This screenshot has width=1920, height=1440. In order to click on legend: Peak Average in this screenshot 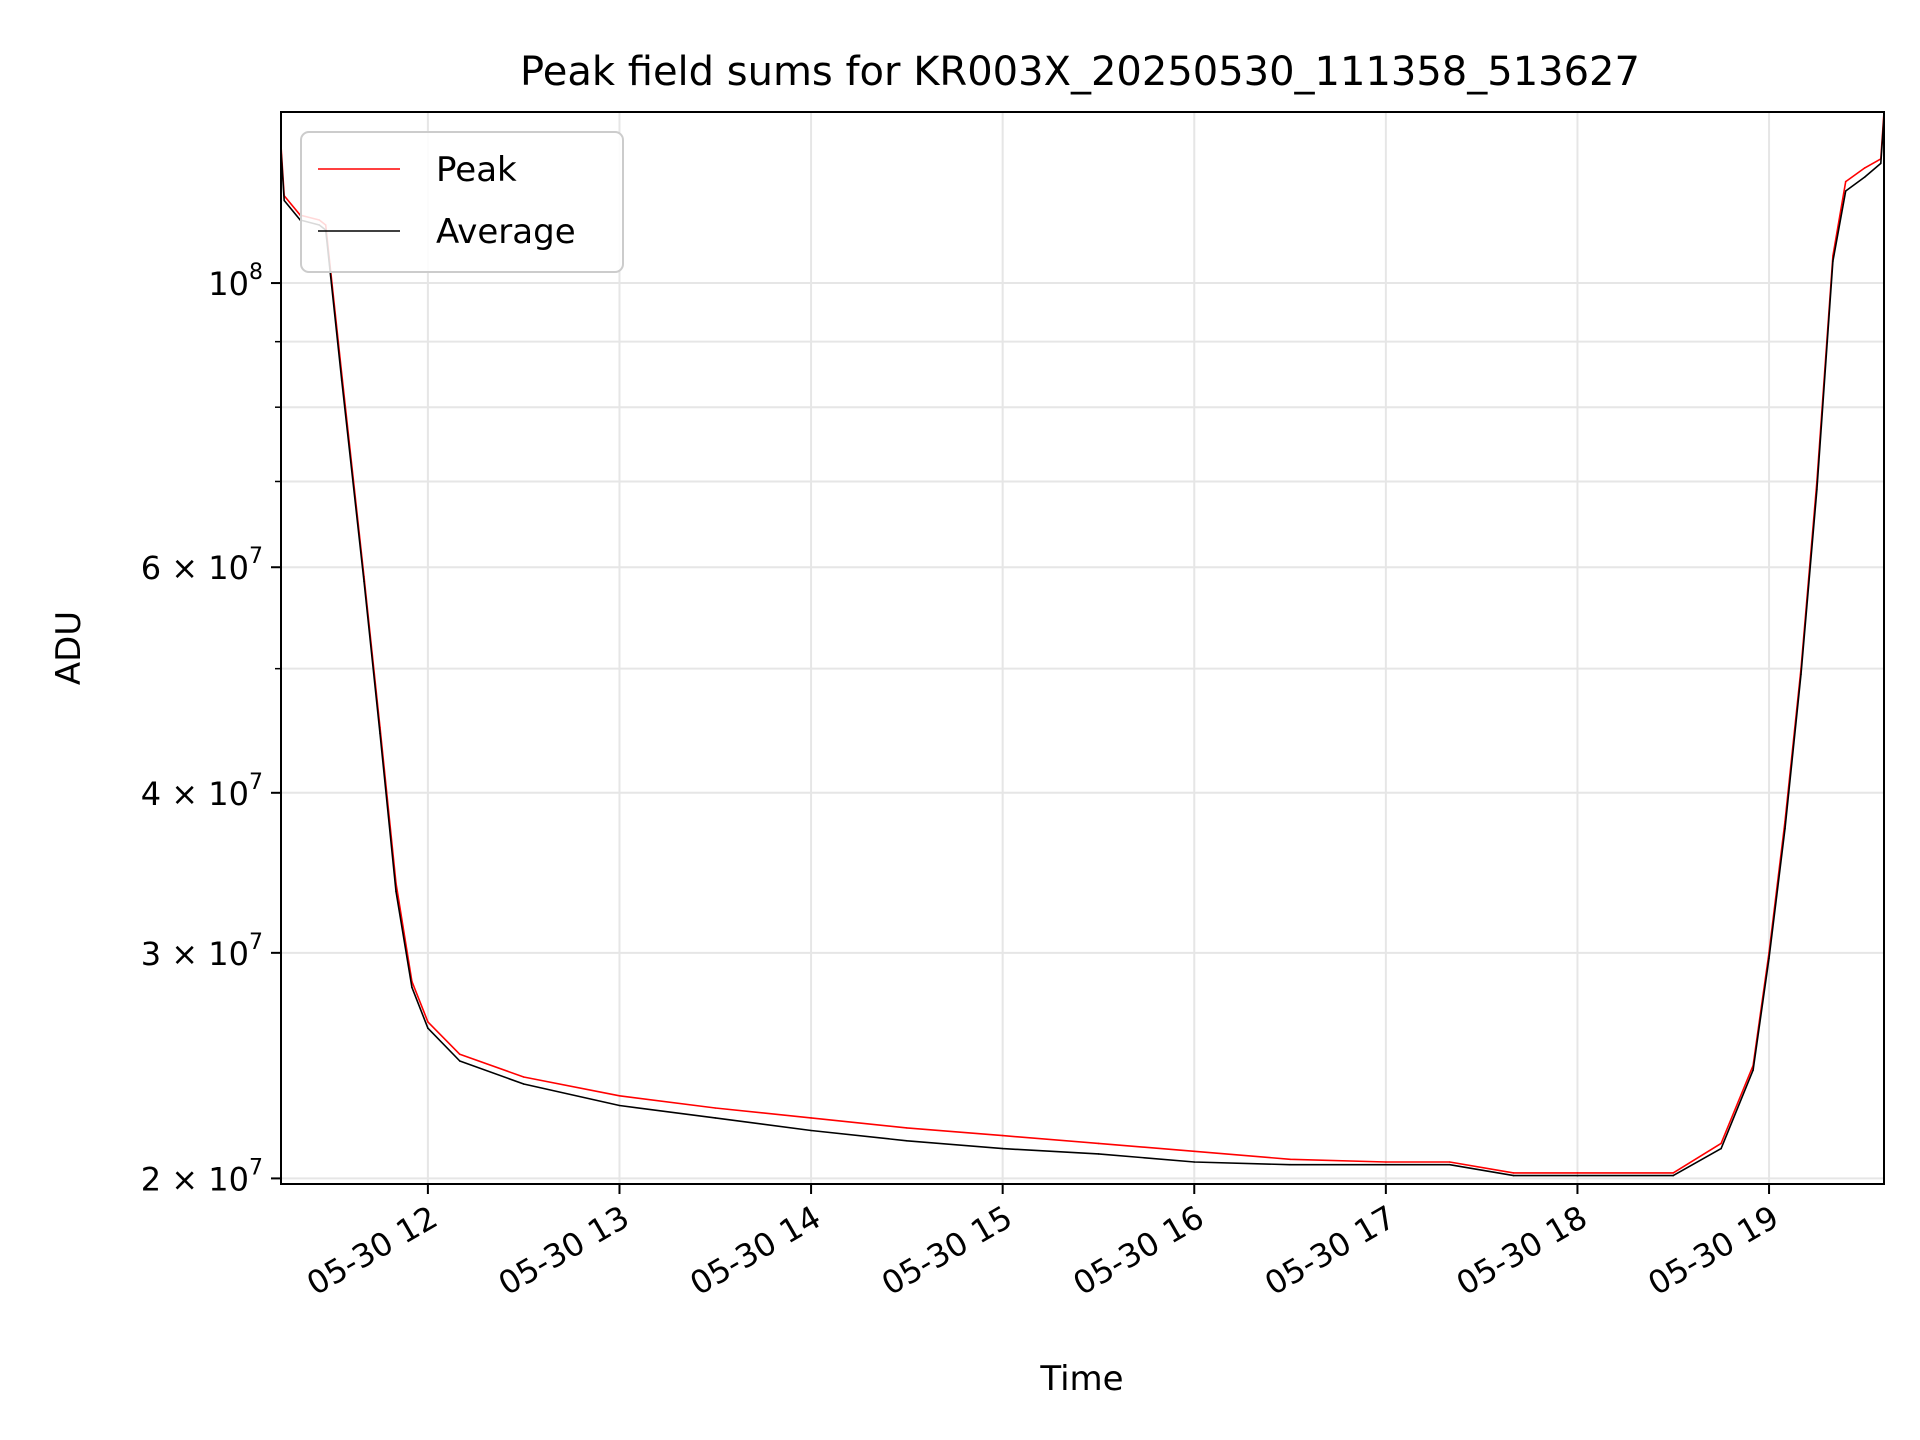, I will do `click(462, 202)`.